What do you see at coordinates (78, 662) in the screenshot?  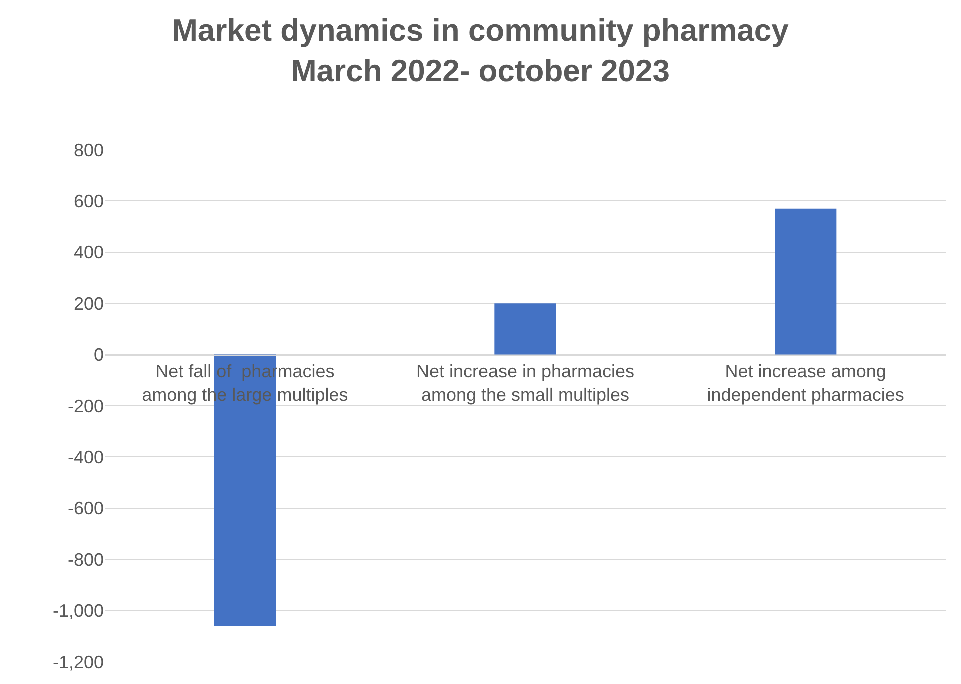 I see `y-tick-label: -1,200` at bounding box center [78, 662].